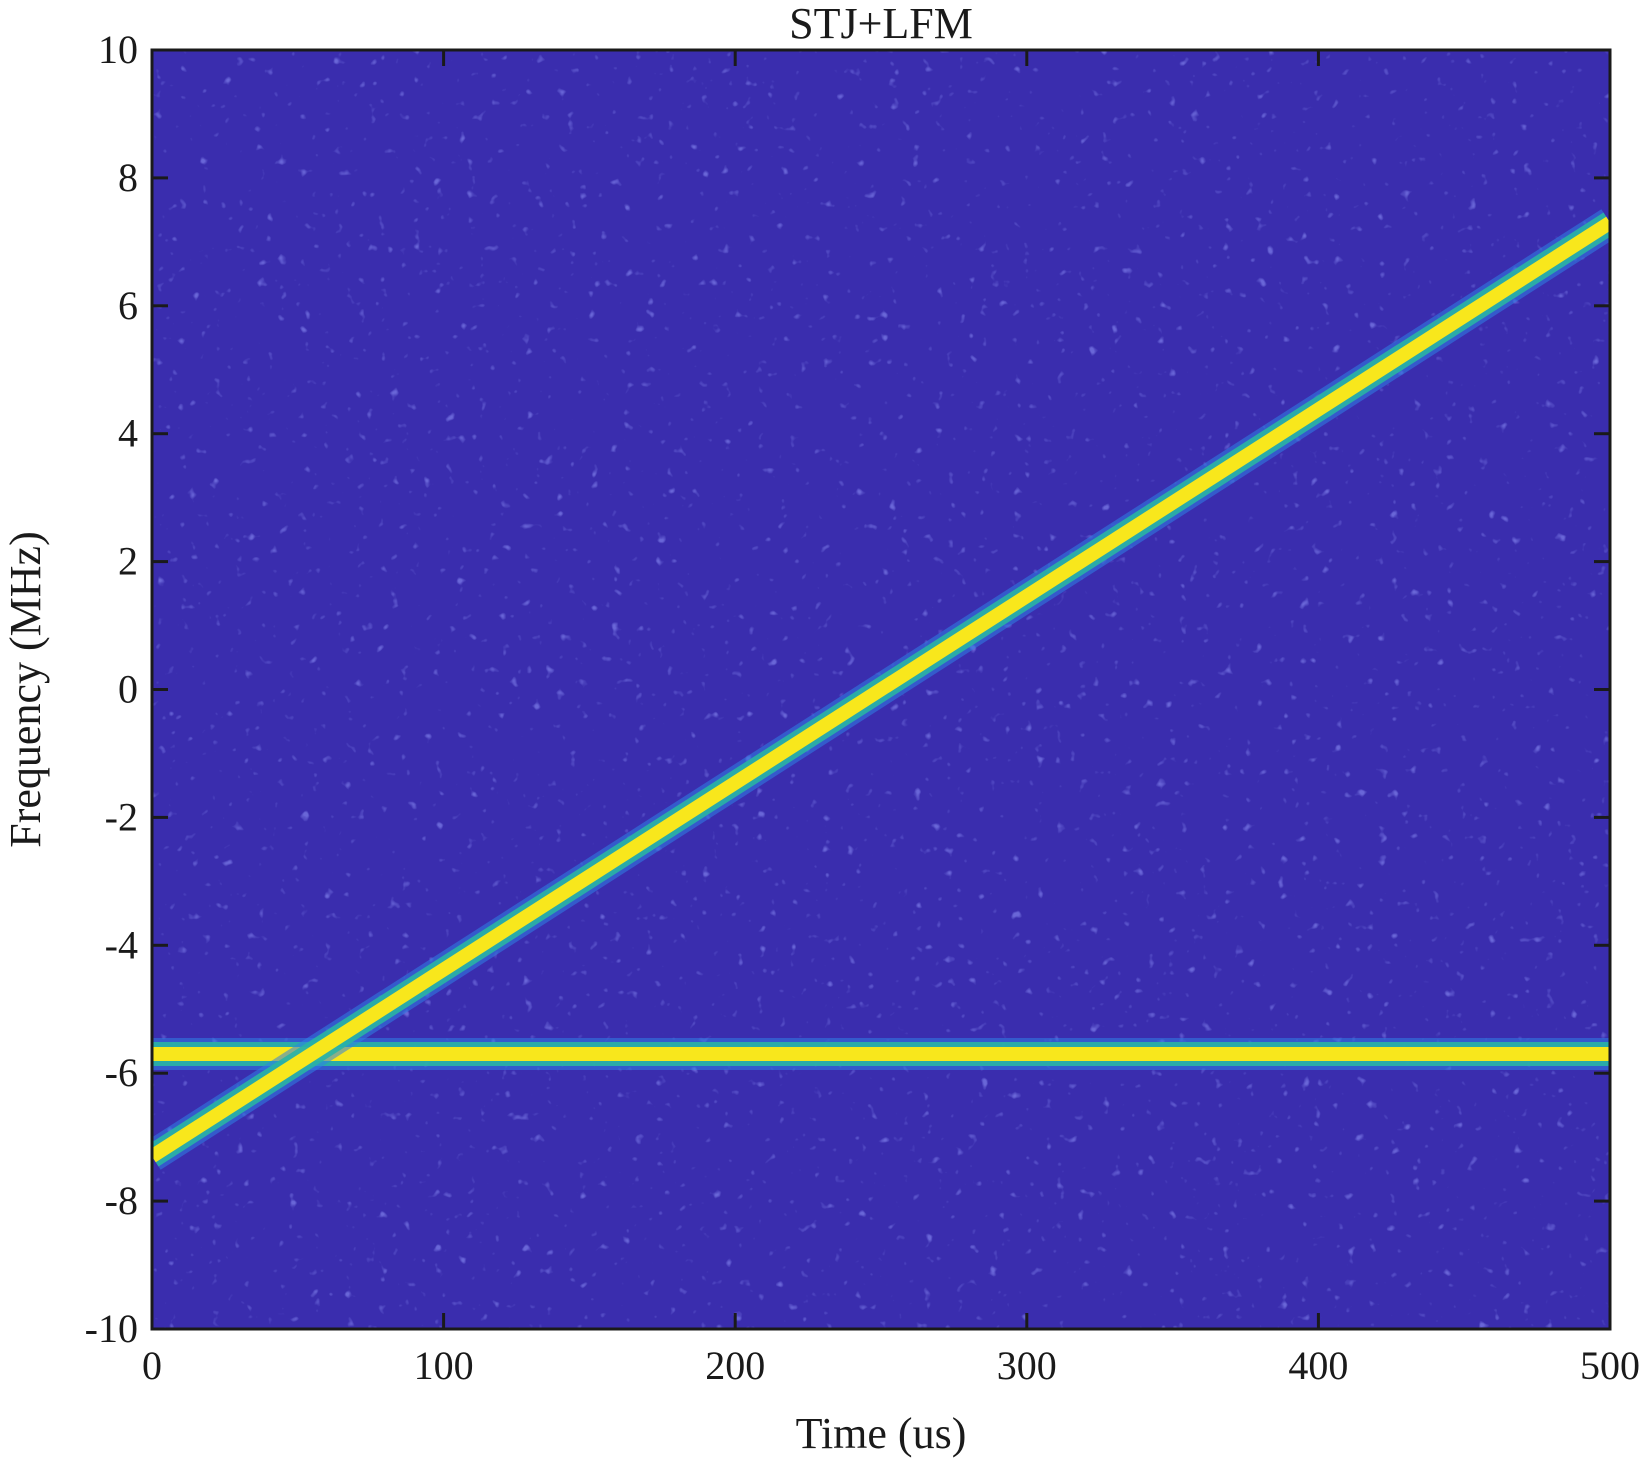 Image resolution: width=1646 pixels, height=1468 pixels. Describe the element at coordinates (121, 816) in the screenshot. I see `y-tick-label: -2` at that location.